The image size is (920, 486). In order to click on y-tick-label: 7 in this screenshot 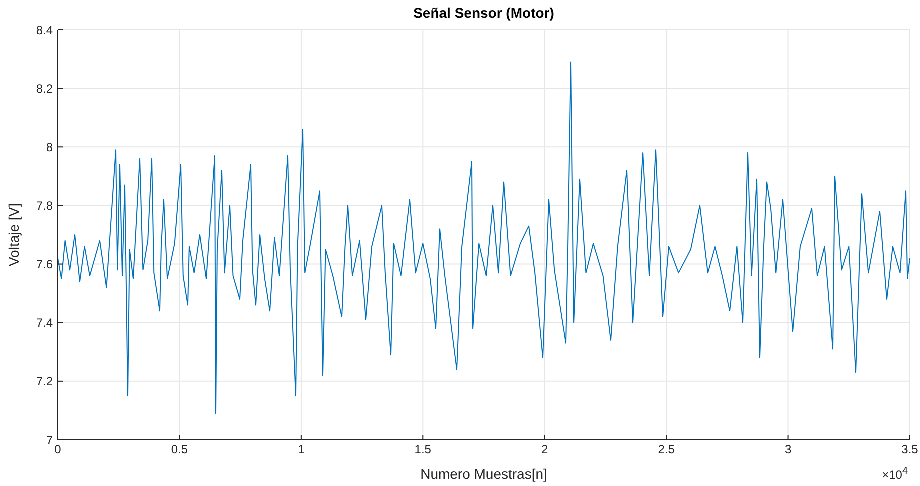, I will do `click(50, 440)`.